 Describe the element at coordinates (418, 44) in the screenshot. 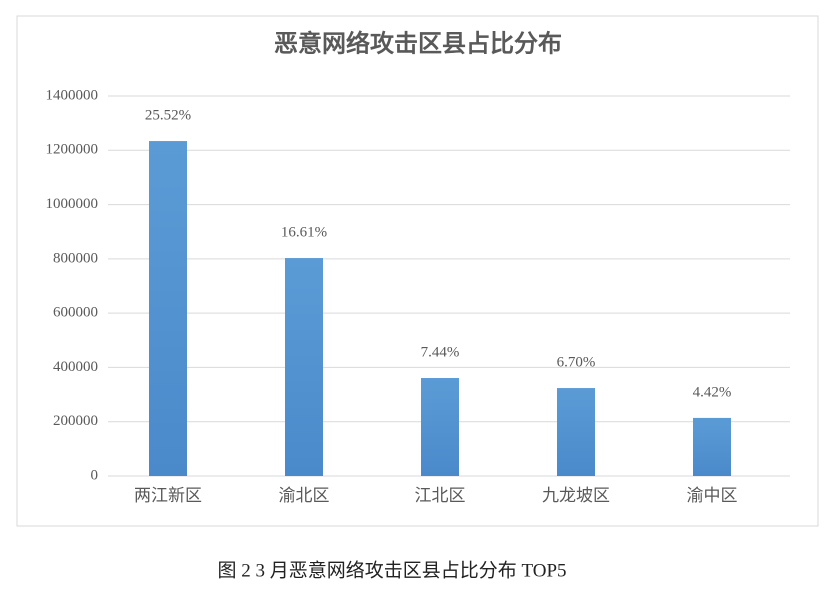

I see `chart-title: 恶意网络攻击区县占比分布` at that location.